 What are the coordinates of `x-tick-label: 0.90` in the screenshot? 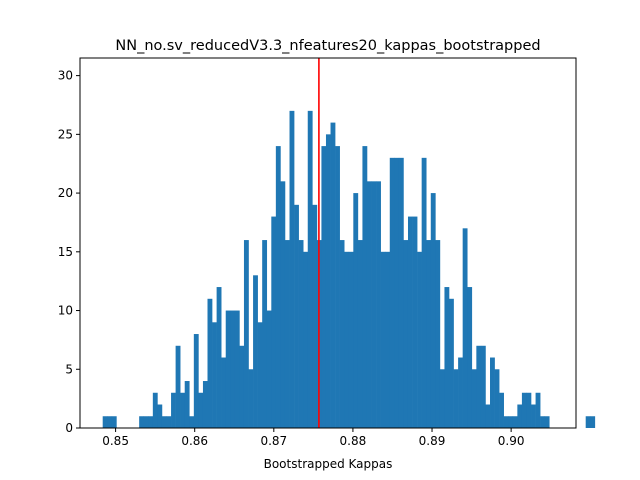 It's located at (511, 441).